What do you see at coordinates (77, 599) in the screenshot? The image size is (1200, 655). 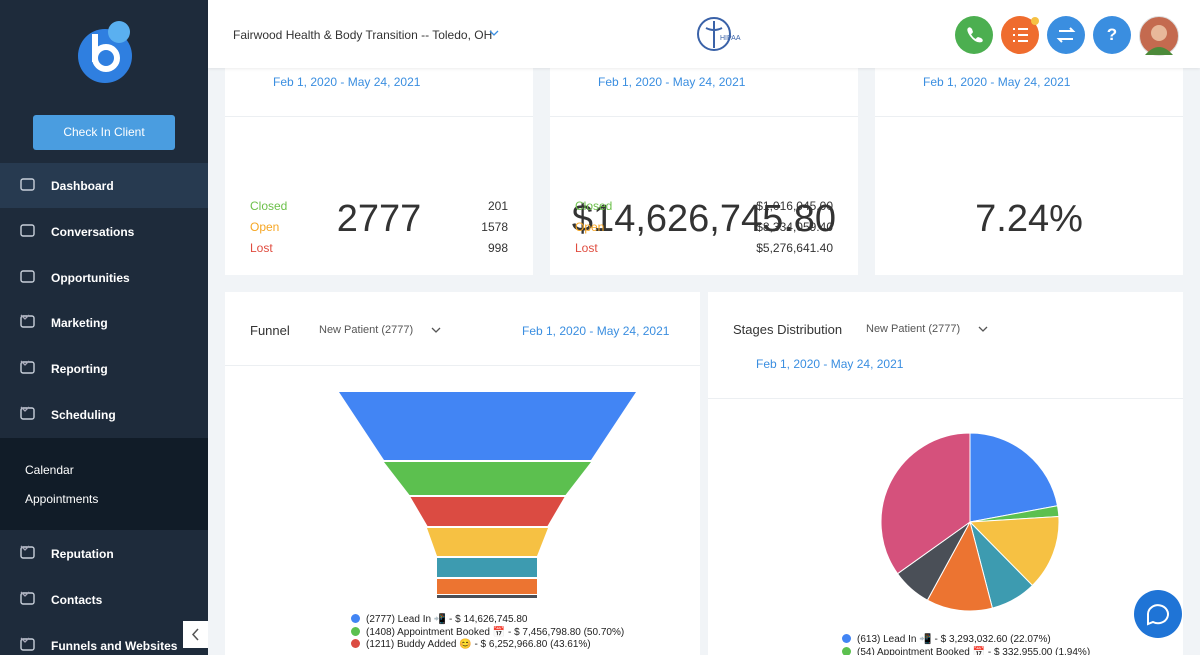 I see `nav-label: Contacts` at bounding box center [77, 599].